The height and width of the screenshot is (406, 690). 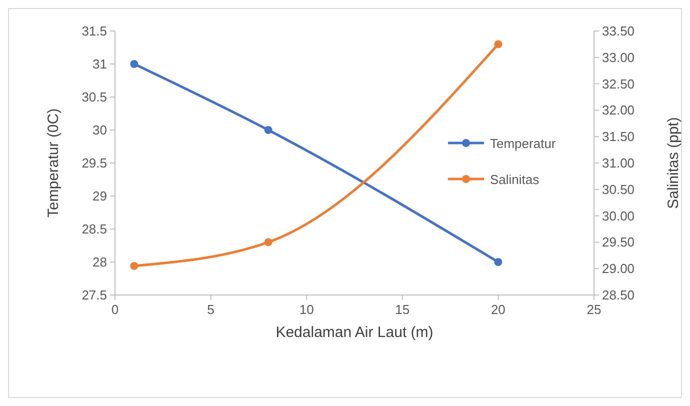 I want to click on y2-tick-label: 29.50, so click(x=618, y=242).